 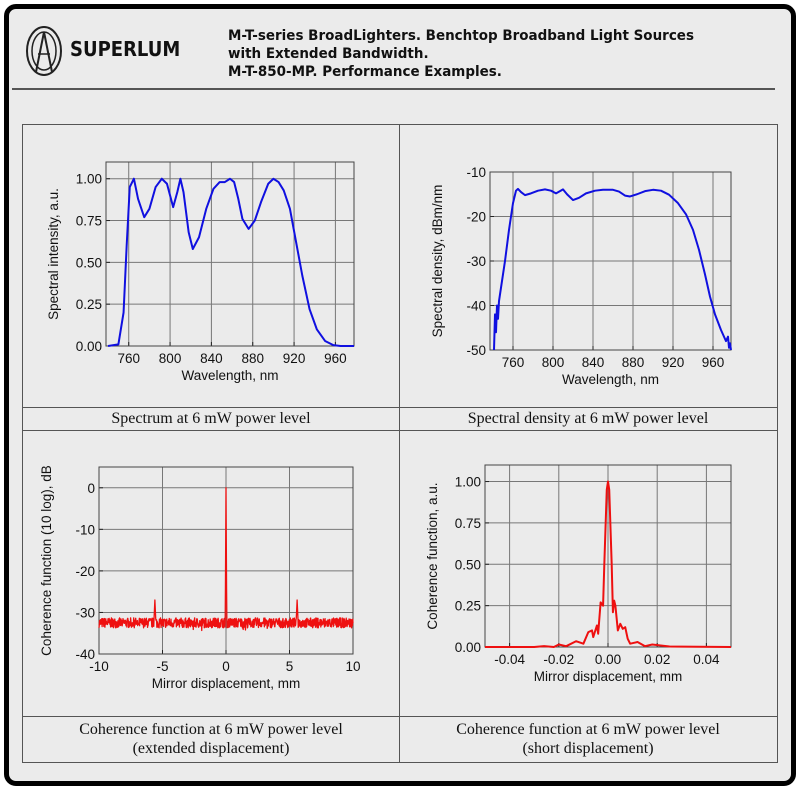 What do you see at coordinates (352, 666) in the screenshot?
I see `x-tick-label: 10` at bounding box center [352, 666].